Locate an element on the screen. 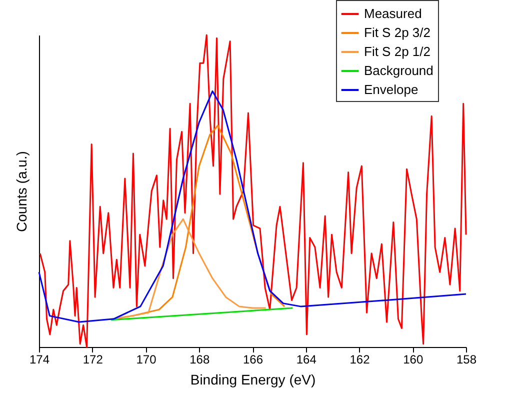 This screenshot has height=396, width=520. x-axis-title: Binding Energy (eV) is located at coordinates (253, 380).